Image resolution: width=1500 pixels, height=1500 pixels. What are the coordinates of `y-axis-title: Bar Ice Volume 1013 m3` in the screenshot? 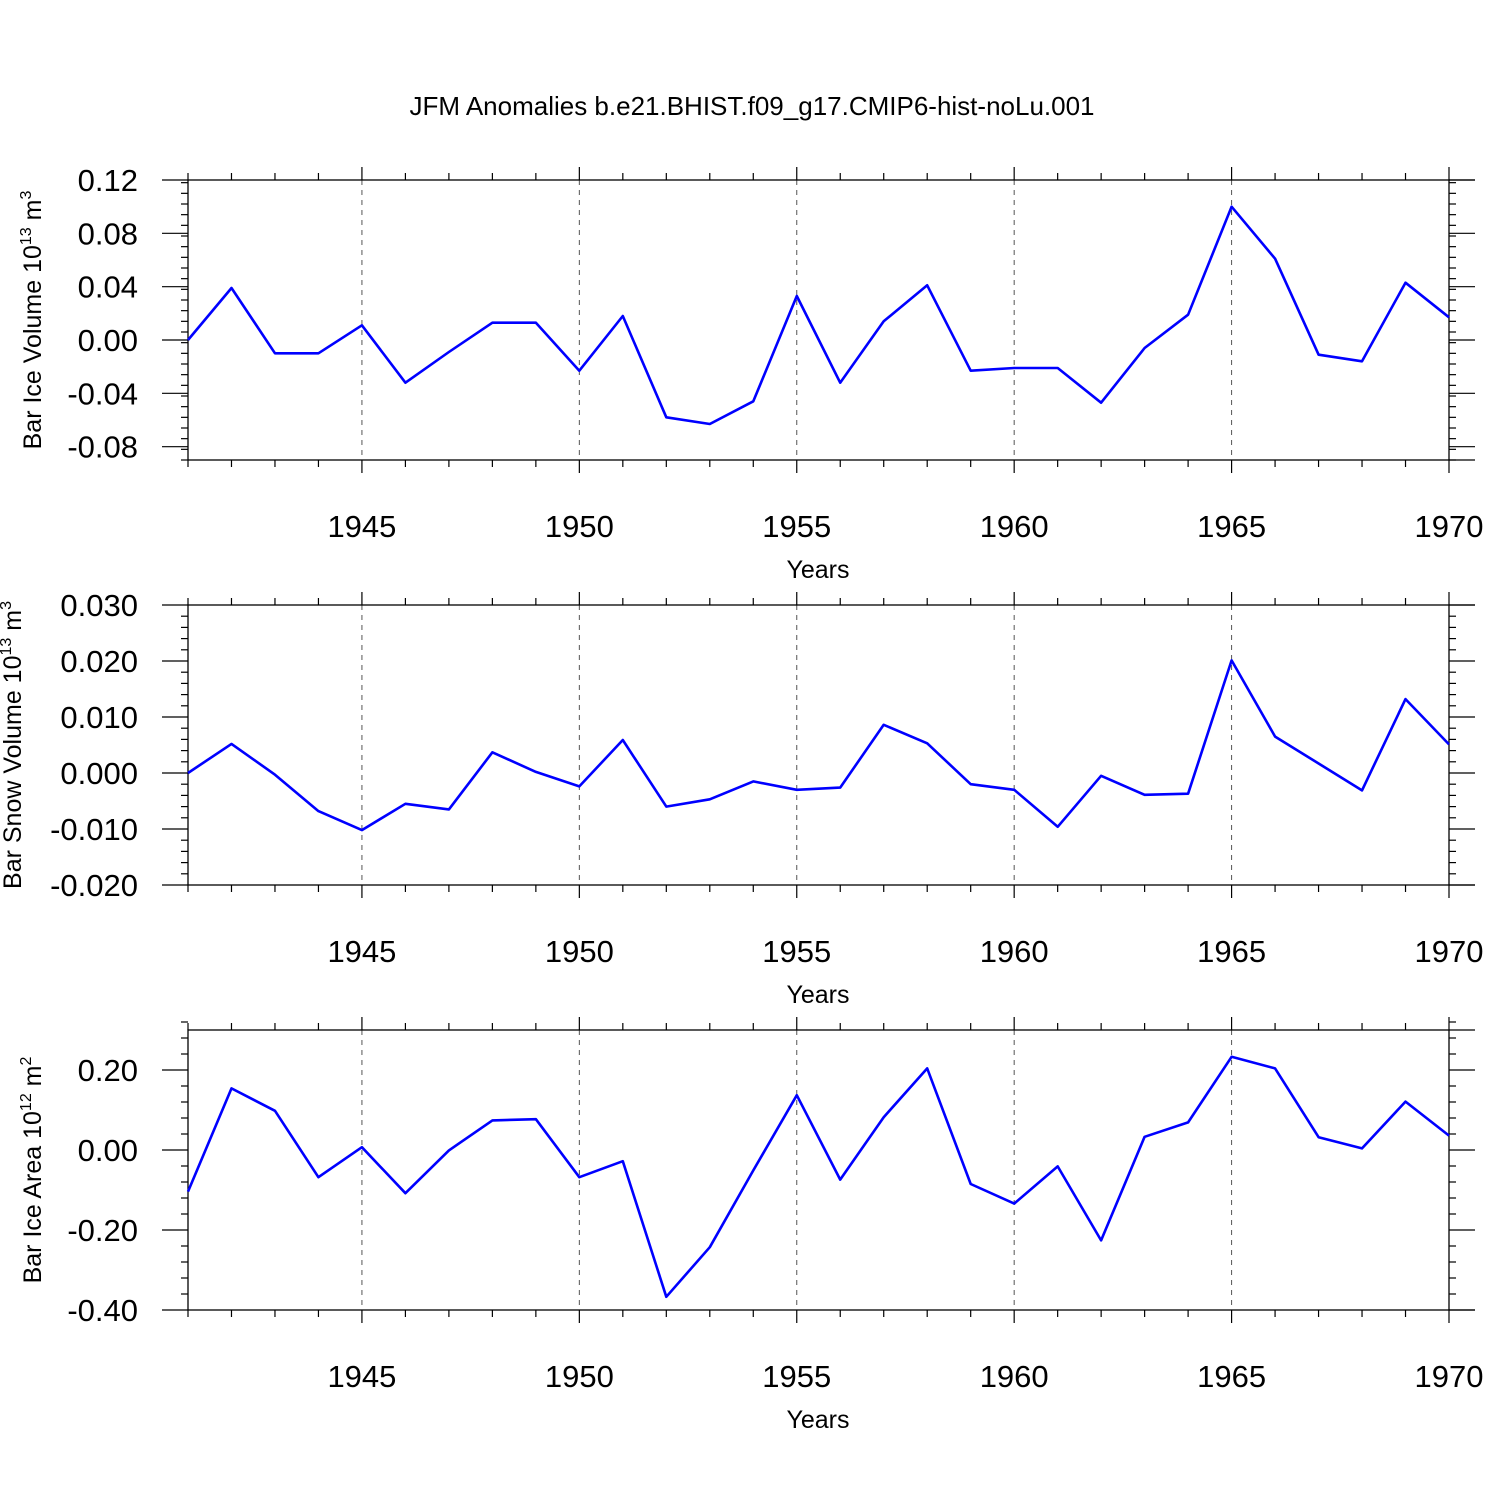 It's located at (32, 320).